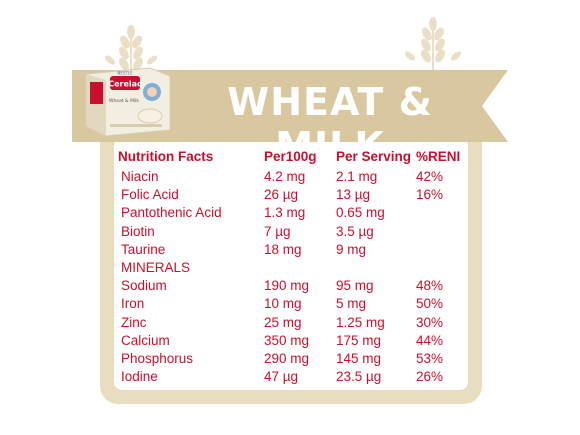 This screenshot has width=580, height=435. I want to click on table-row: Sodium 190 mg 95 mg 48%, so click(292, 286).